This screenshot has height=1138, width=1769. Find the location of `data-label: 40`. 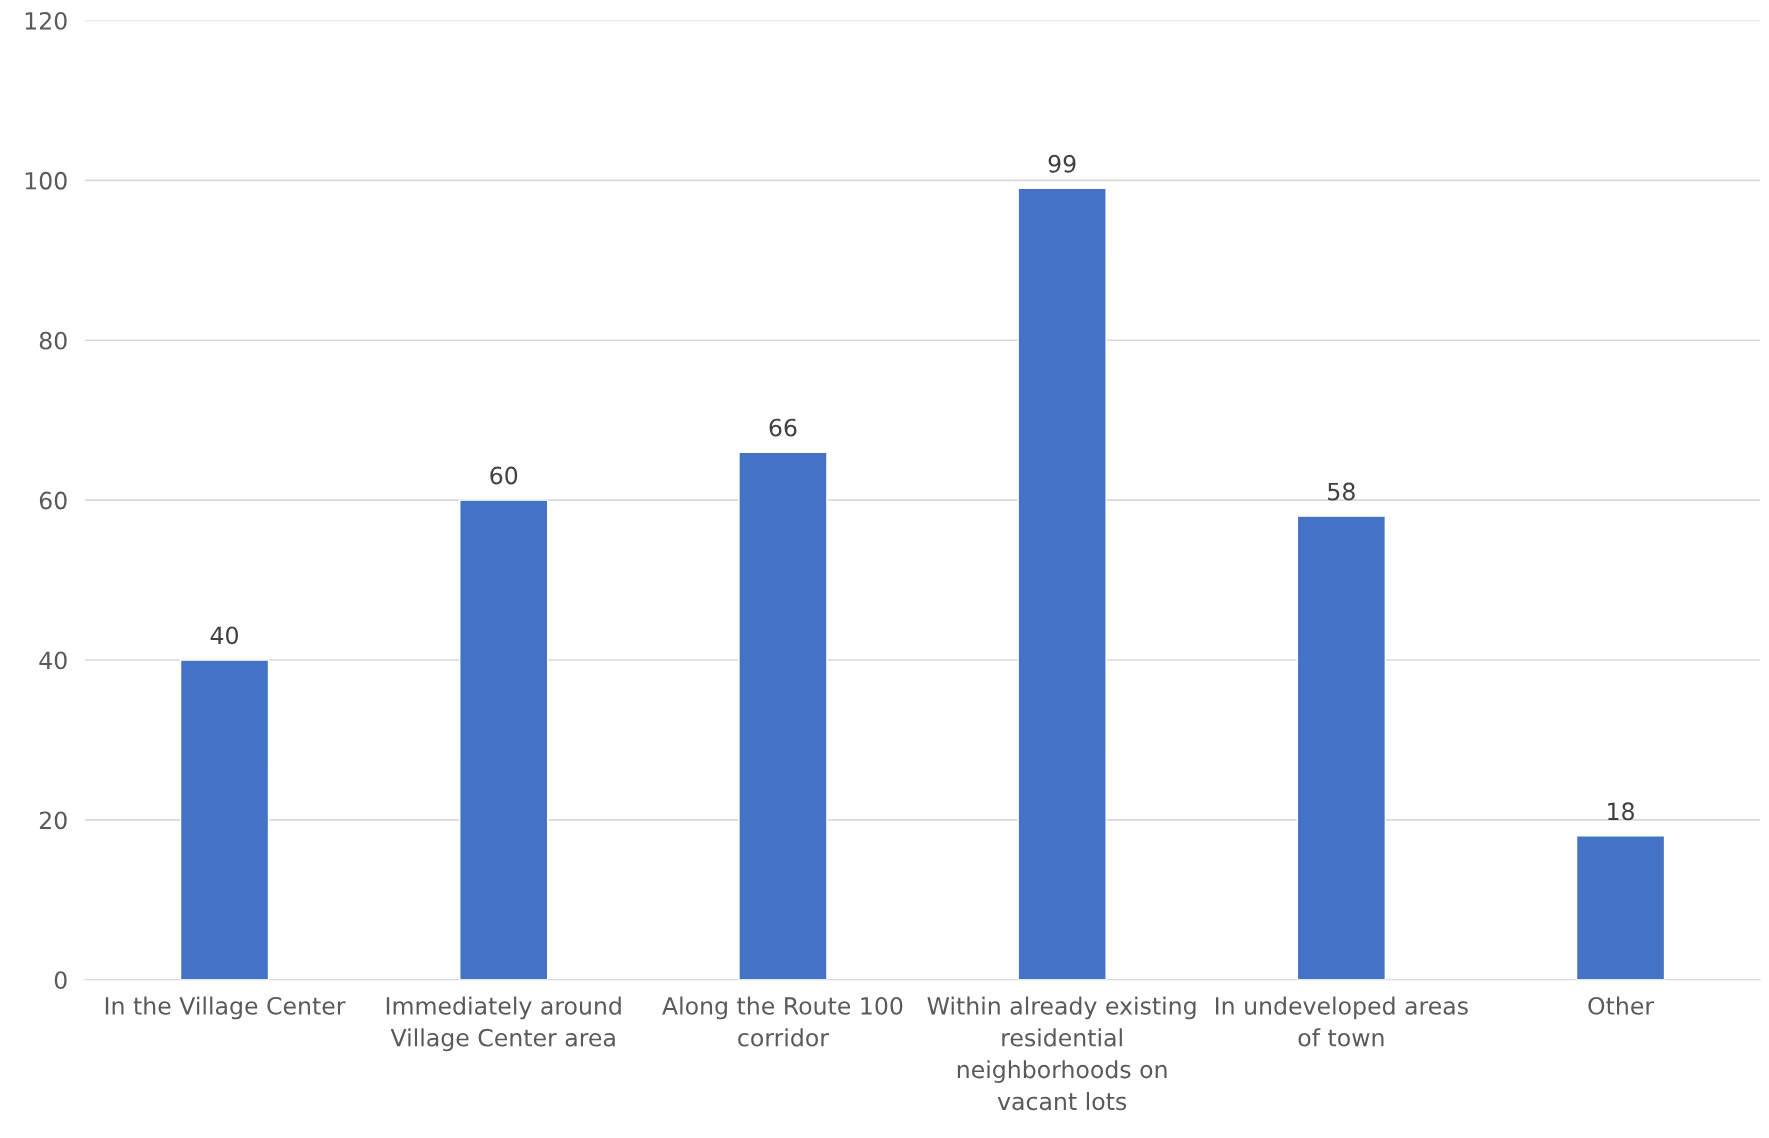

data-label: 40 is located at coordinates (224, 635).